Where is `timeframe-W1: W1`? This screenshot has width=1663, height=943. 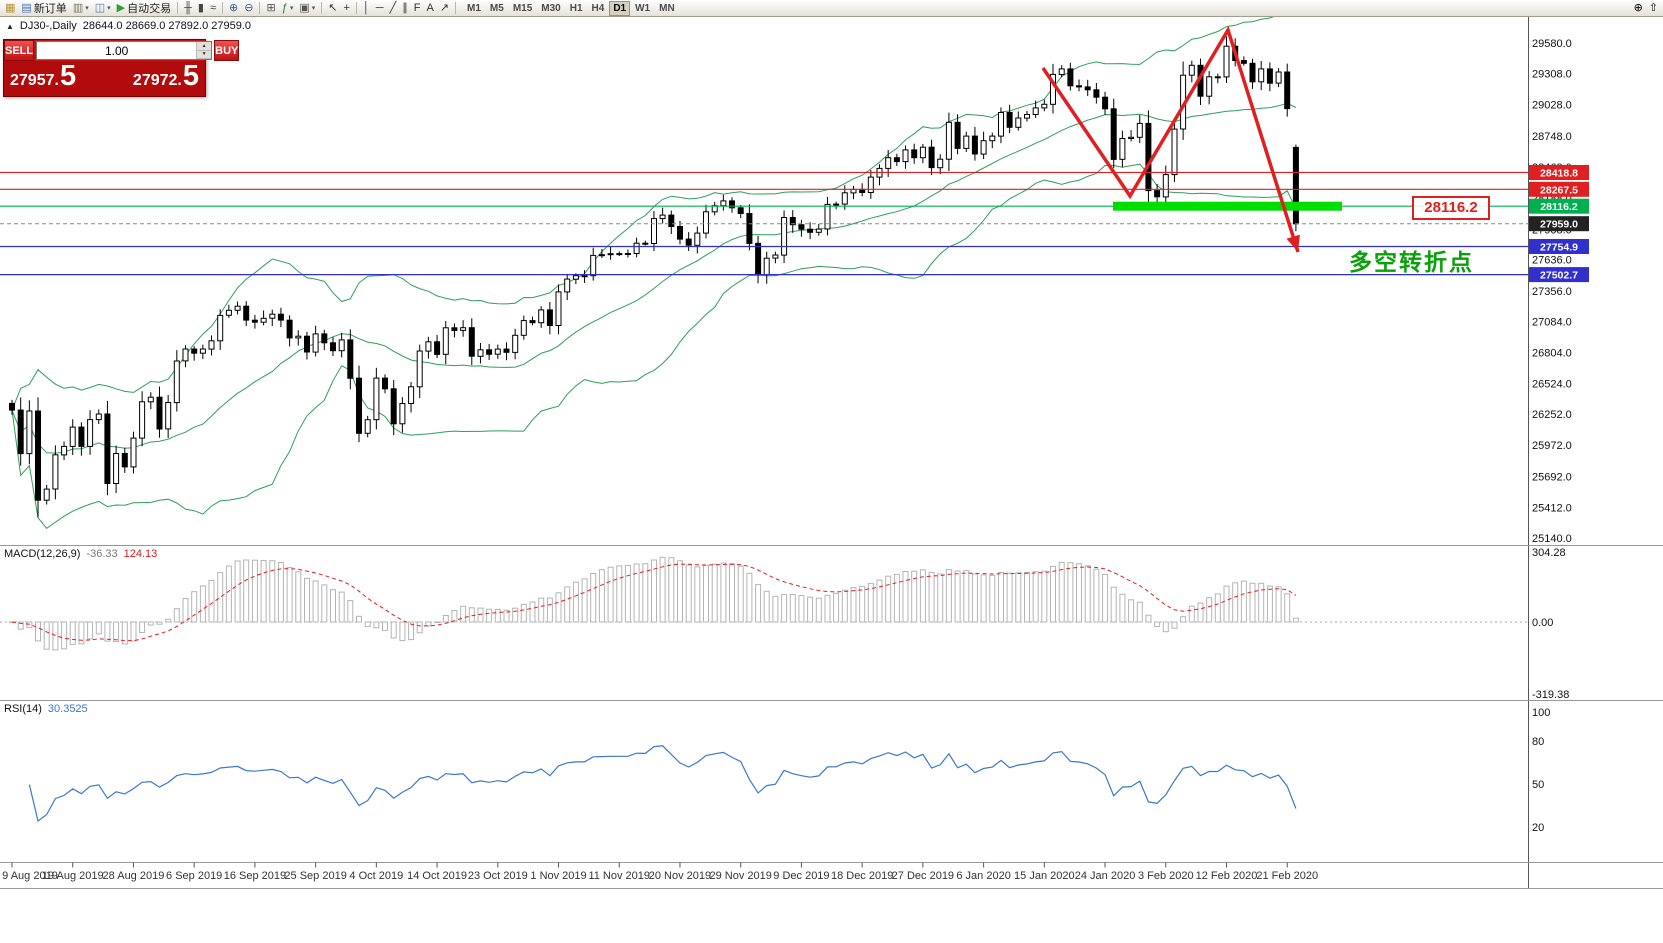
timeframe-W1: W1 is located at coordinates (642, 8).